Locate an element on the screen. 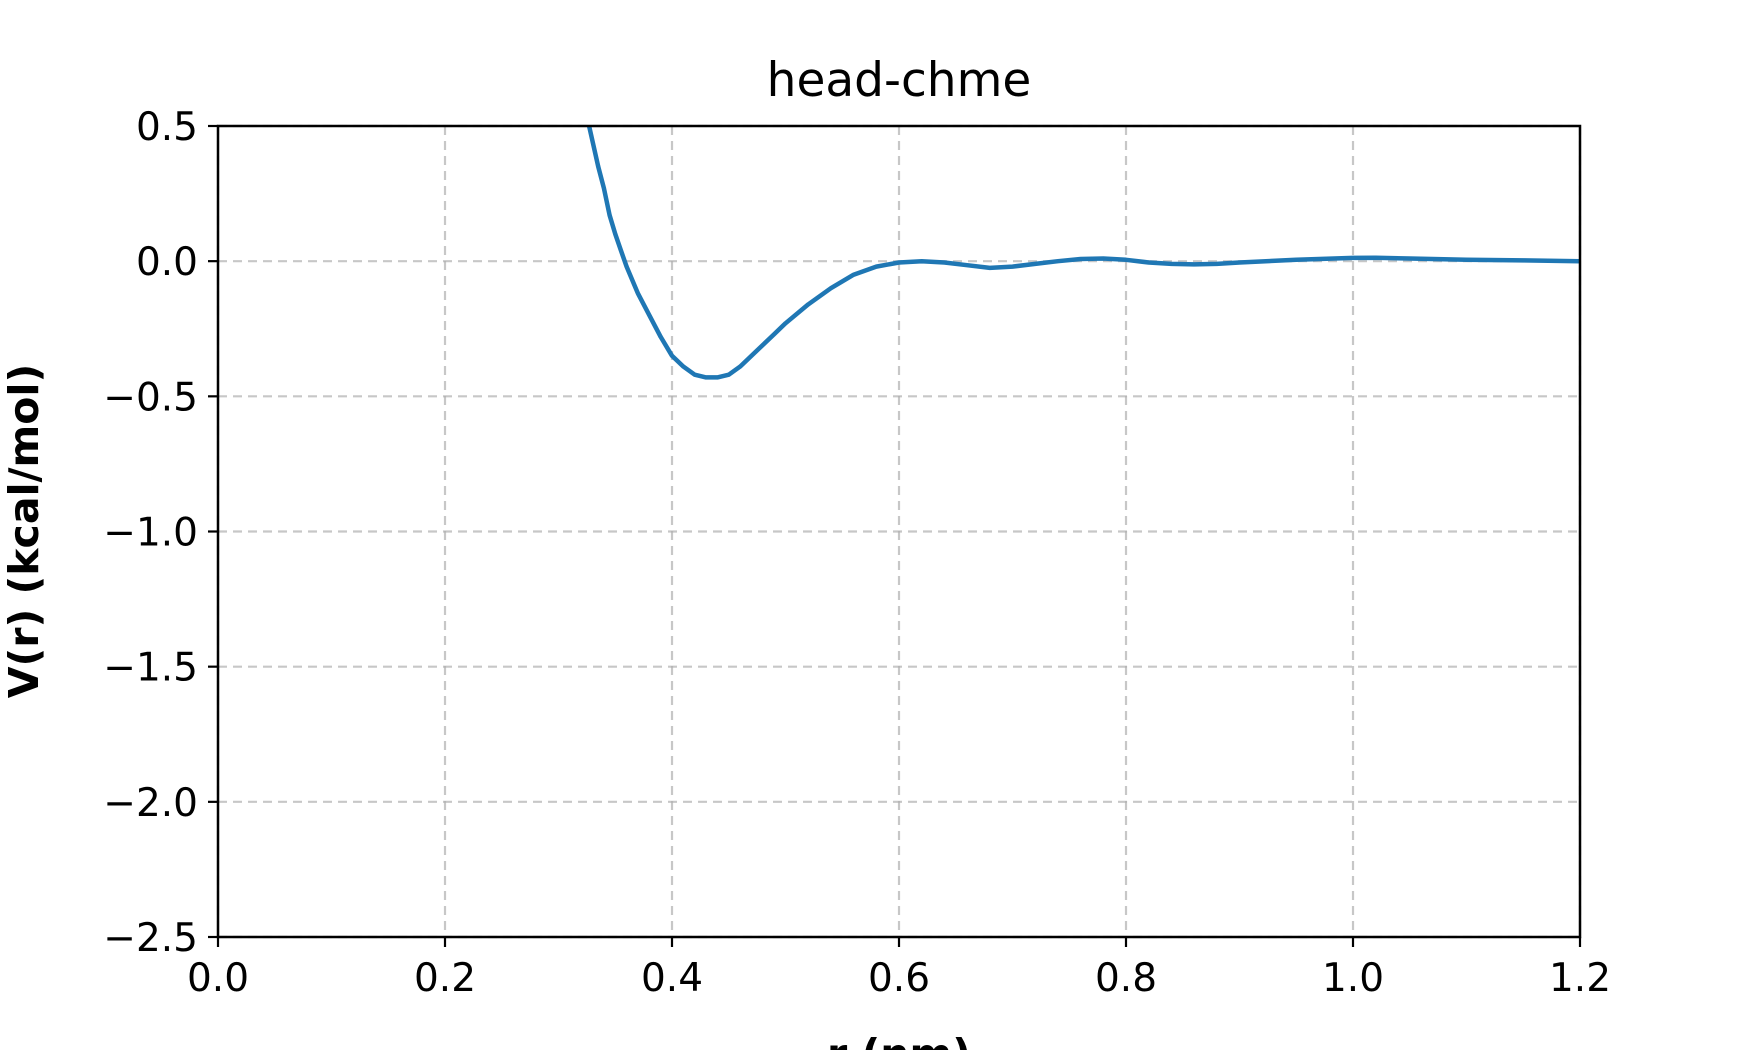 The height and width of the screenshot is (1054, 1750). y-tick-label: 0.5 is located at coordinates (167, 127).